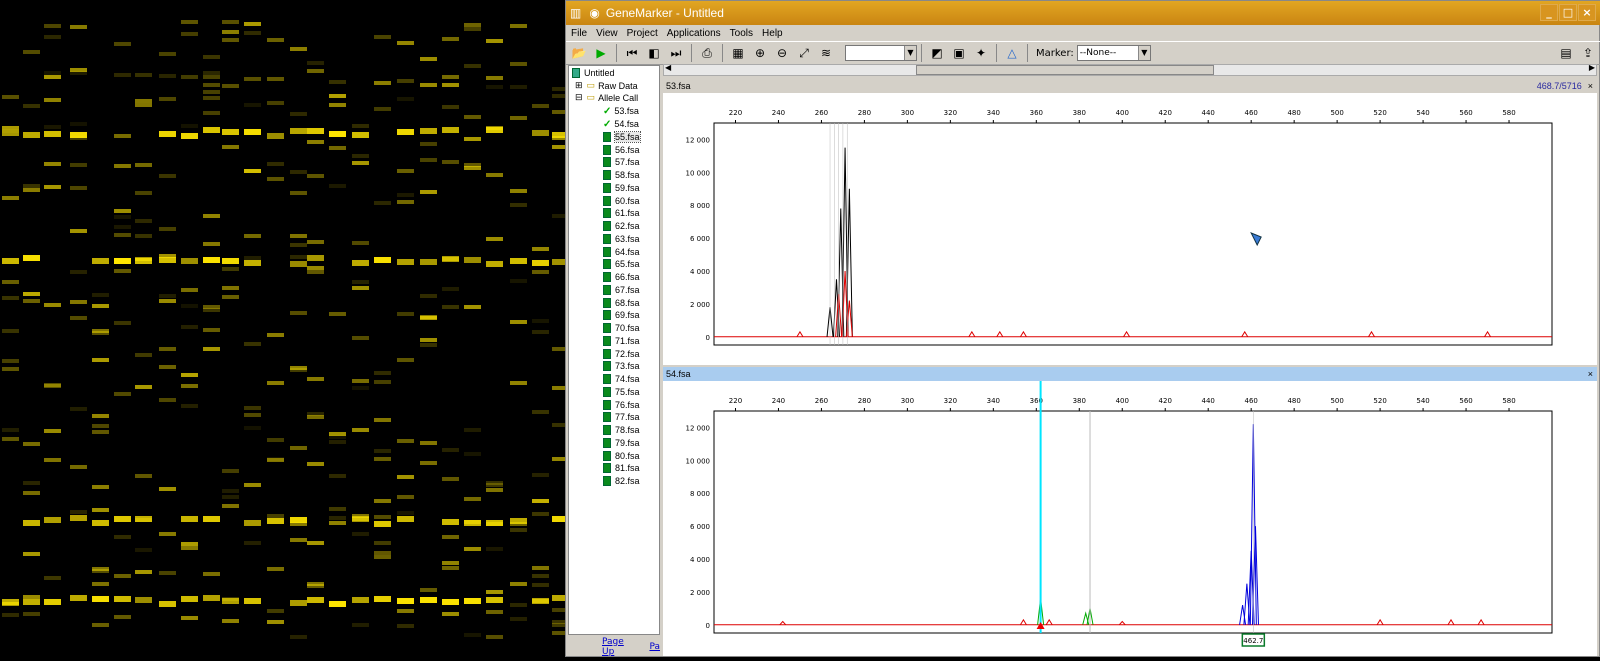 This screenshot has width=1600, height=661. Describe the element at coordinates (707, 52) in the screenshot. I see `print-icon: ⎙` at that location.